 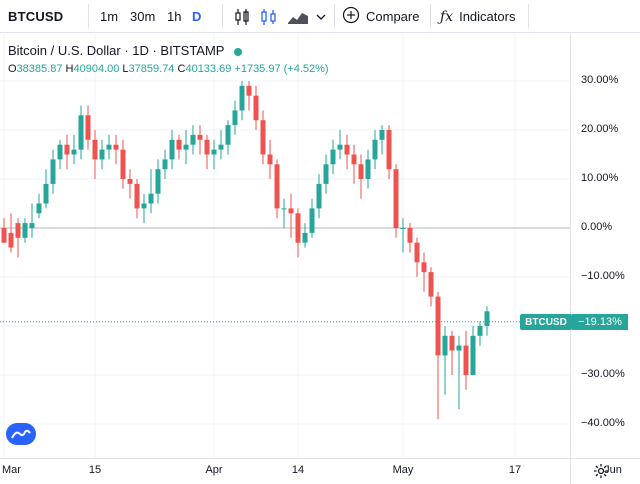 What do you see at coordinates (311, 471) in the screenshot?
I see `time-scale: Mar 15 Apr 14 May 17 Jun` at bounding box center [311, 471].